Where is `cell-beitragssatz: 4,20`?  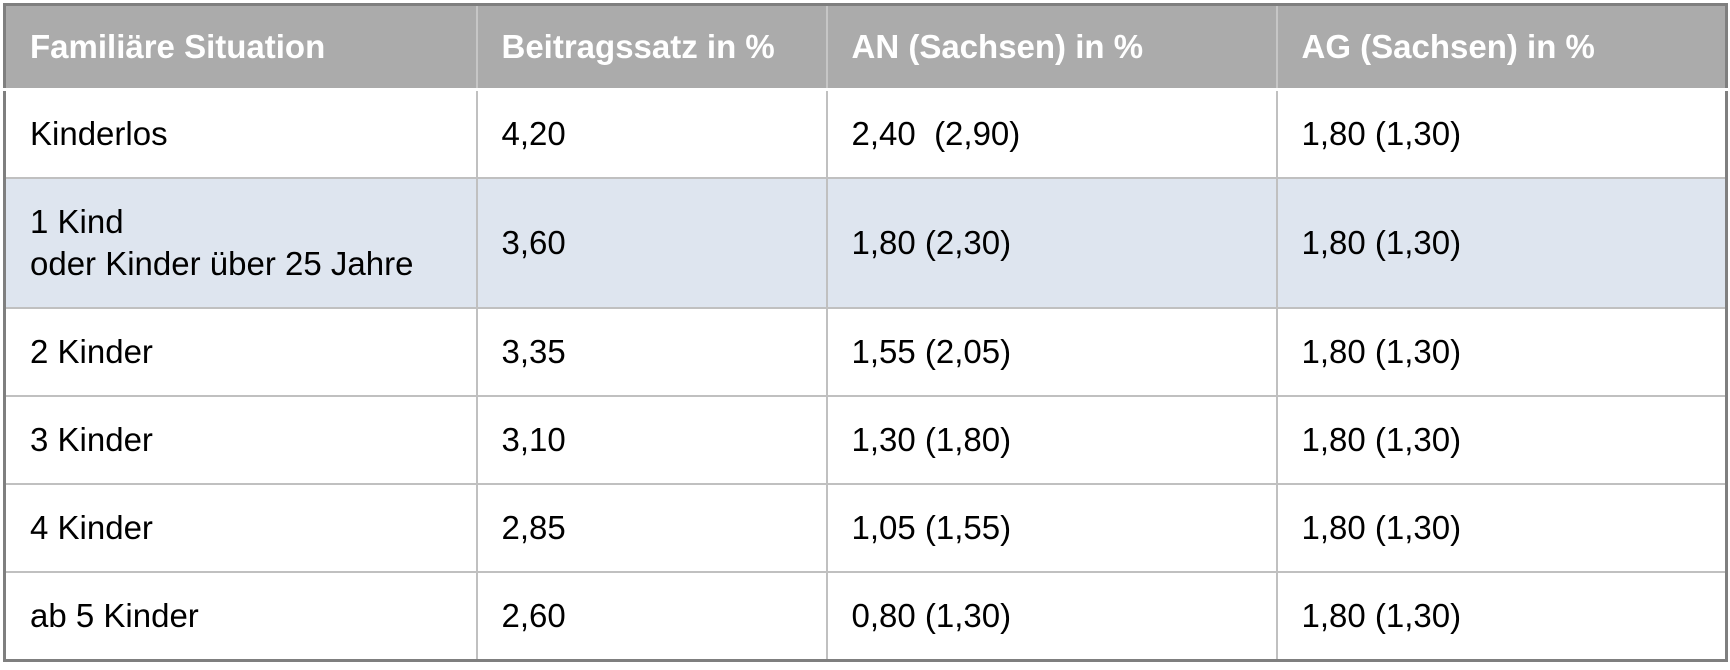
cell-beitragssatz: 4,20 is located at coordinates (651, 133).